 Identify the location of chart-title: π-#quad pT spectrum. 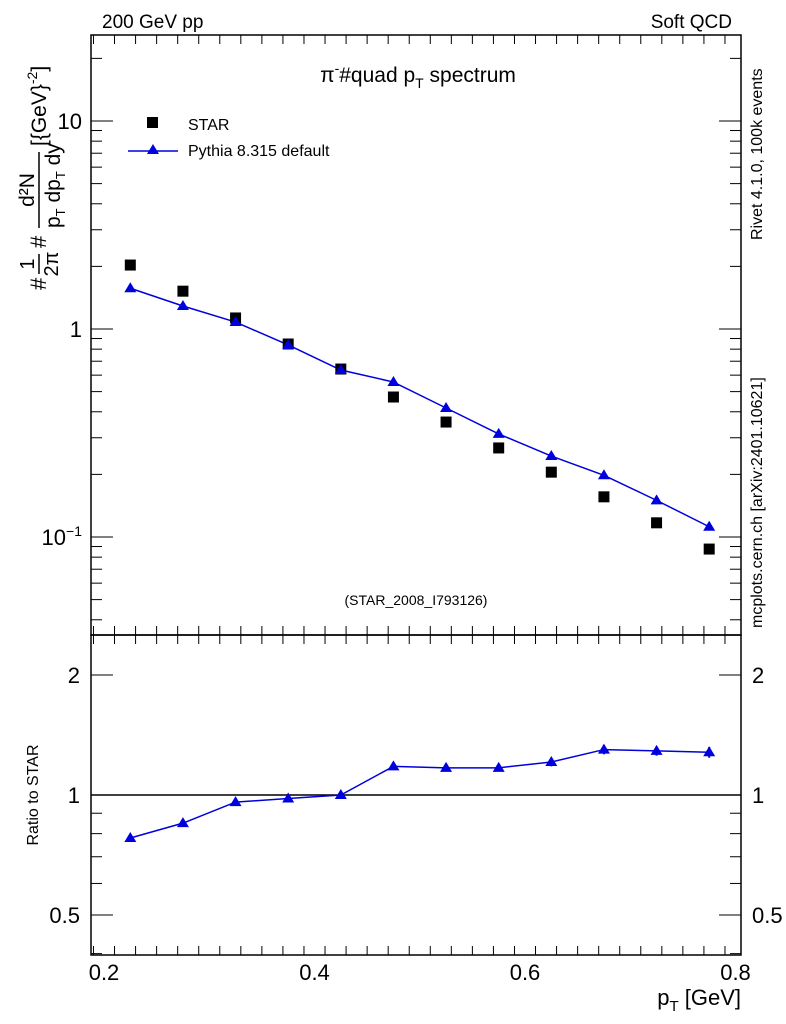
(418, 75).